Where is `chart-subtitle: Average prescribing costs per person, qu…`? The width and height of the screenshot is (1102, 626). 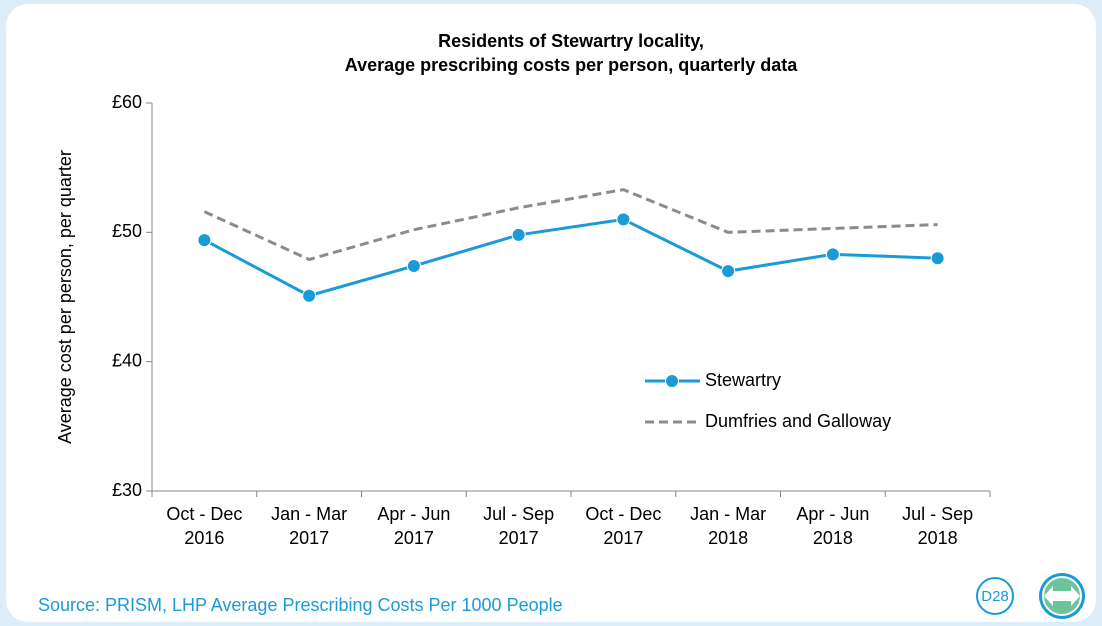
chart-subtitle: Average prescribing costs per person, qu… is located at coordinates (571, 65).